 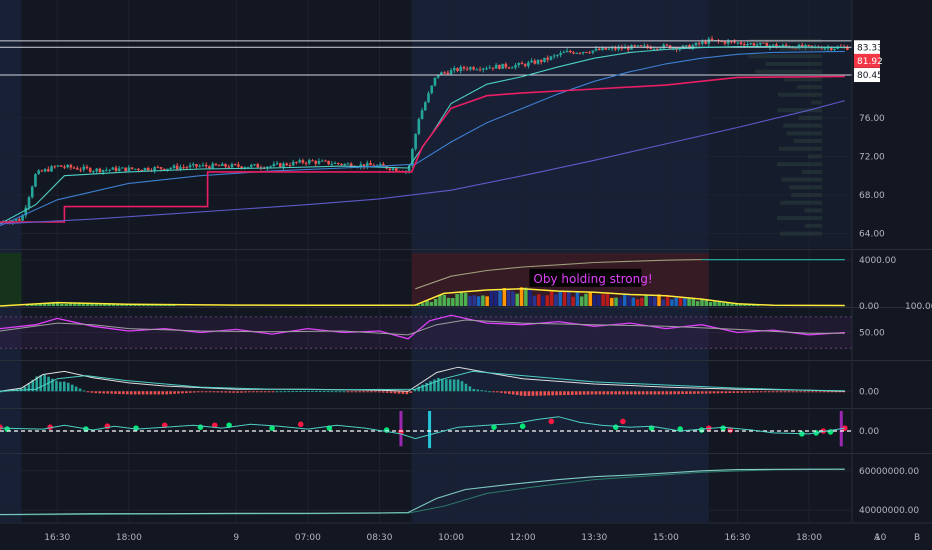 What do you see at coordinates (877, 538) in the screenshot?
I see `axis-mode-a-button: A` at bounding box center [877, 538].